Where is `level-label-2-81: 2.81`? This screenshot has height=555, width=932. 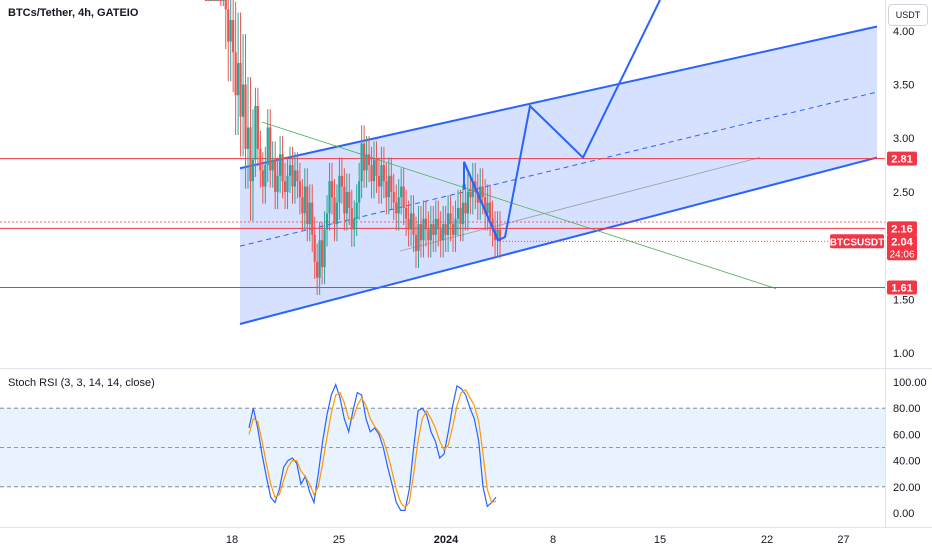
level-label-2-81: 2.81 is located at coordinates (901, 160).